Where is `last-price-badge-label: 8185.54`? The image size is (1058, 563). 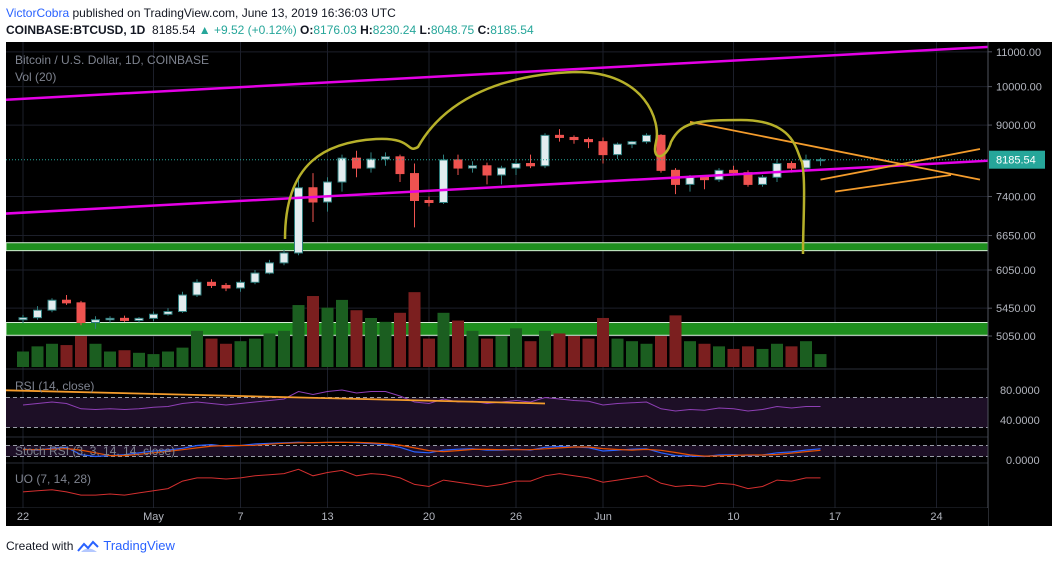
last-price-badge-label: 8185.54 is located at coordinates (1016, 161).